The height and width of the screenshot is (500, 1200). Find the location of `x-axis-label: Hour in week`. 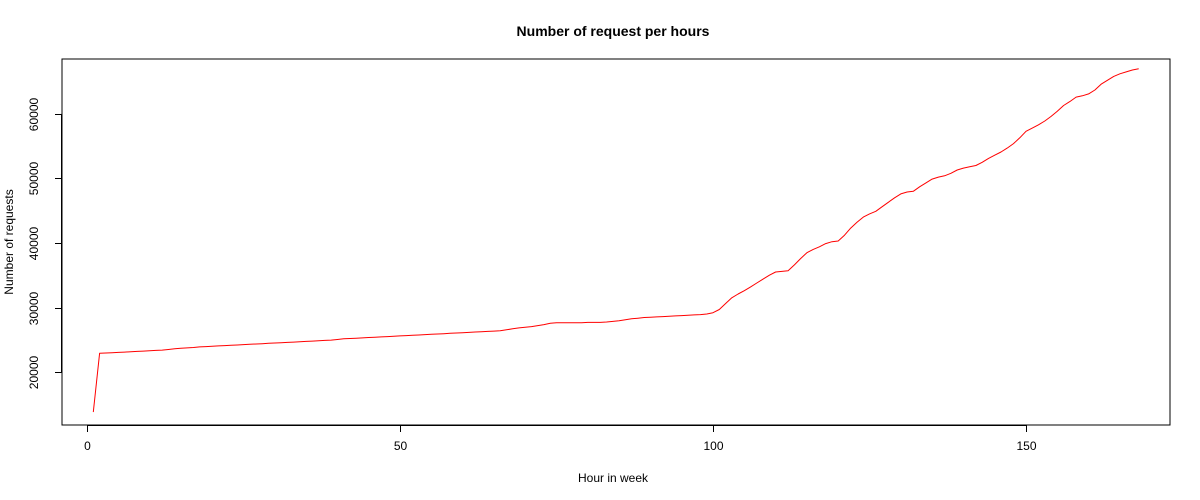

x-axis-label: Hour in week is located at coordinates (613, 478).